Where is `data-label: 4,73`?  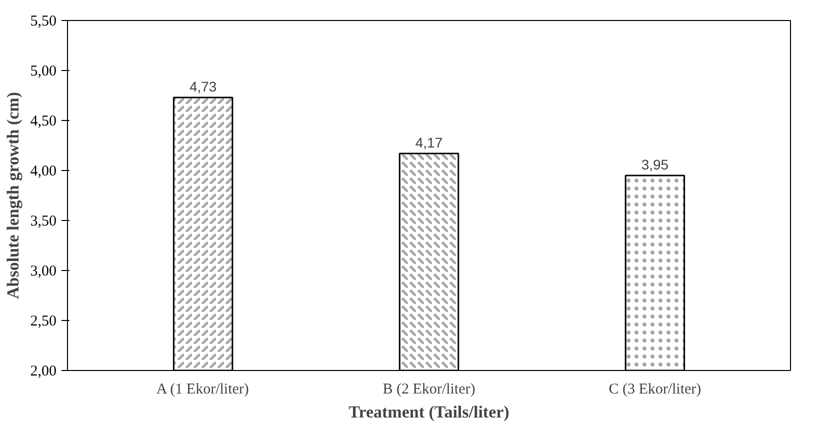 data-label: 4,73 is located at coordinates (203, 86).